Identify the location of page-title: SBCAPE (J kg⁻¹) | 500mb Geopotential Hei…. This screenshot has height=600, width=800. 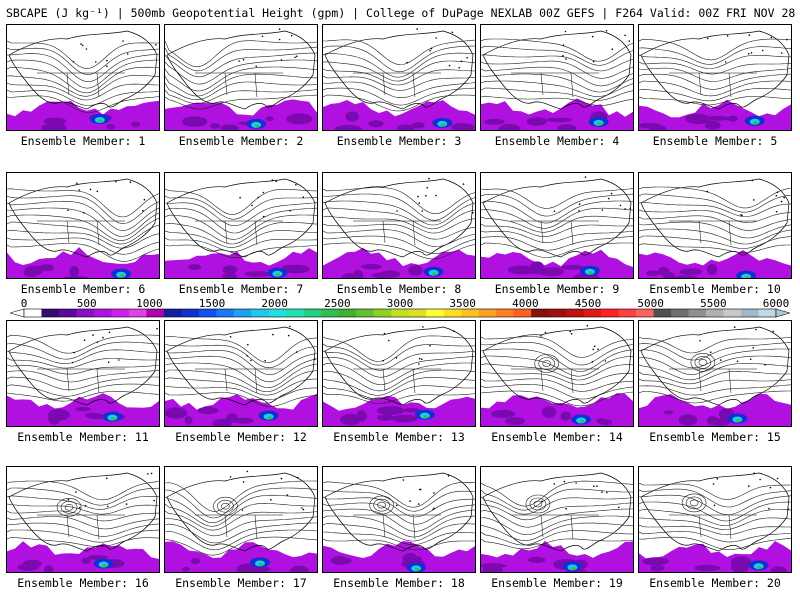
(403, 13).